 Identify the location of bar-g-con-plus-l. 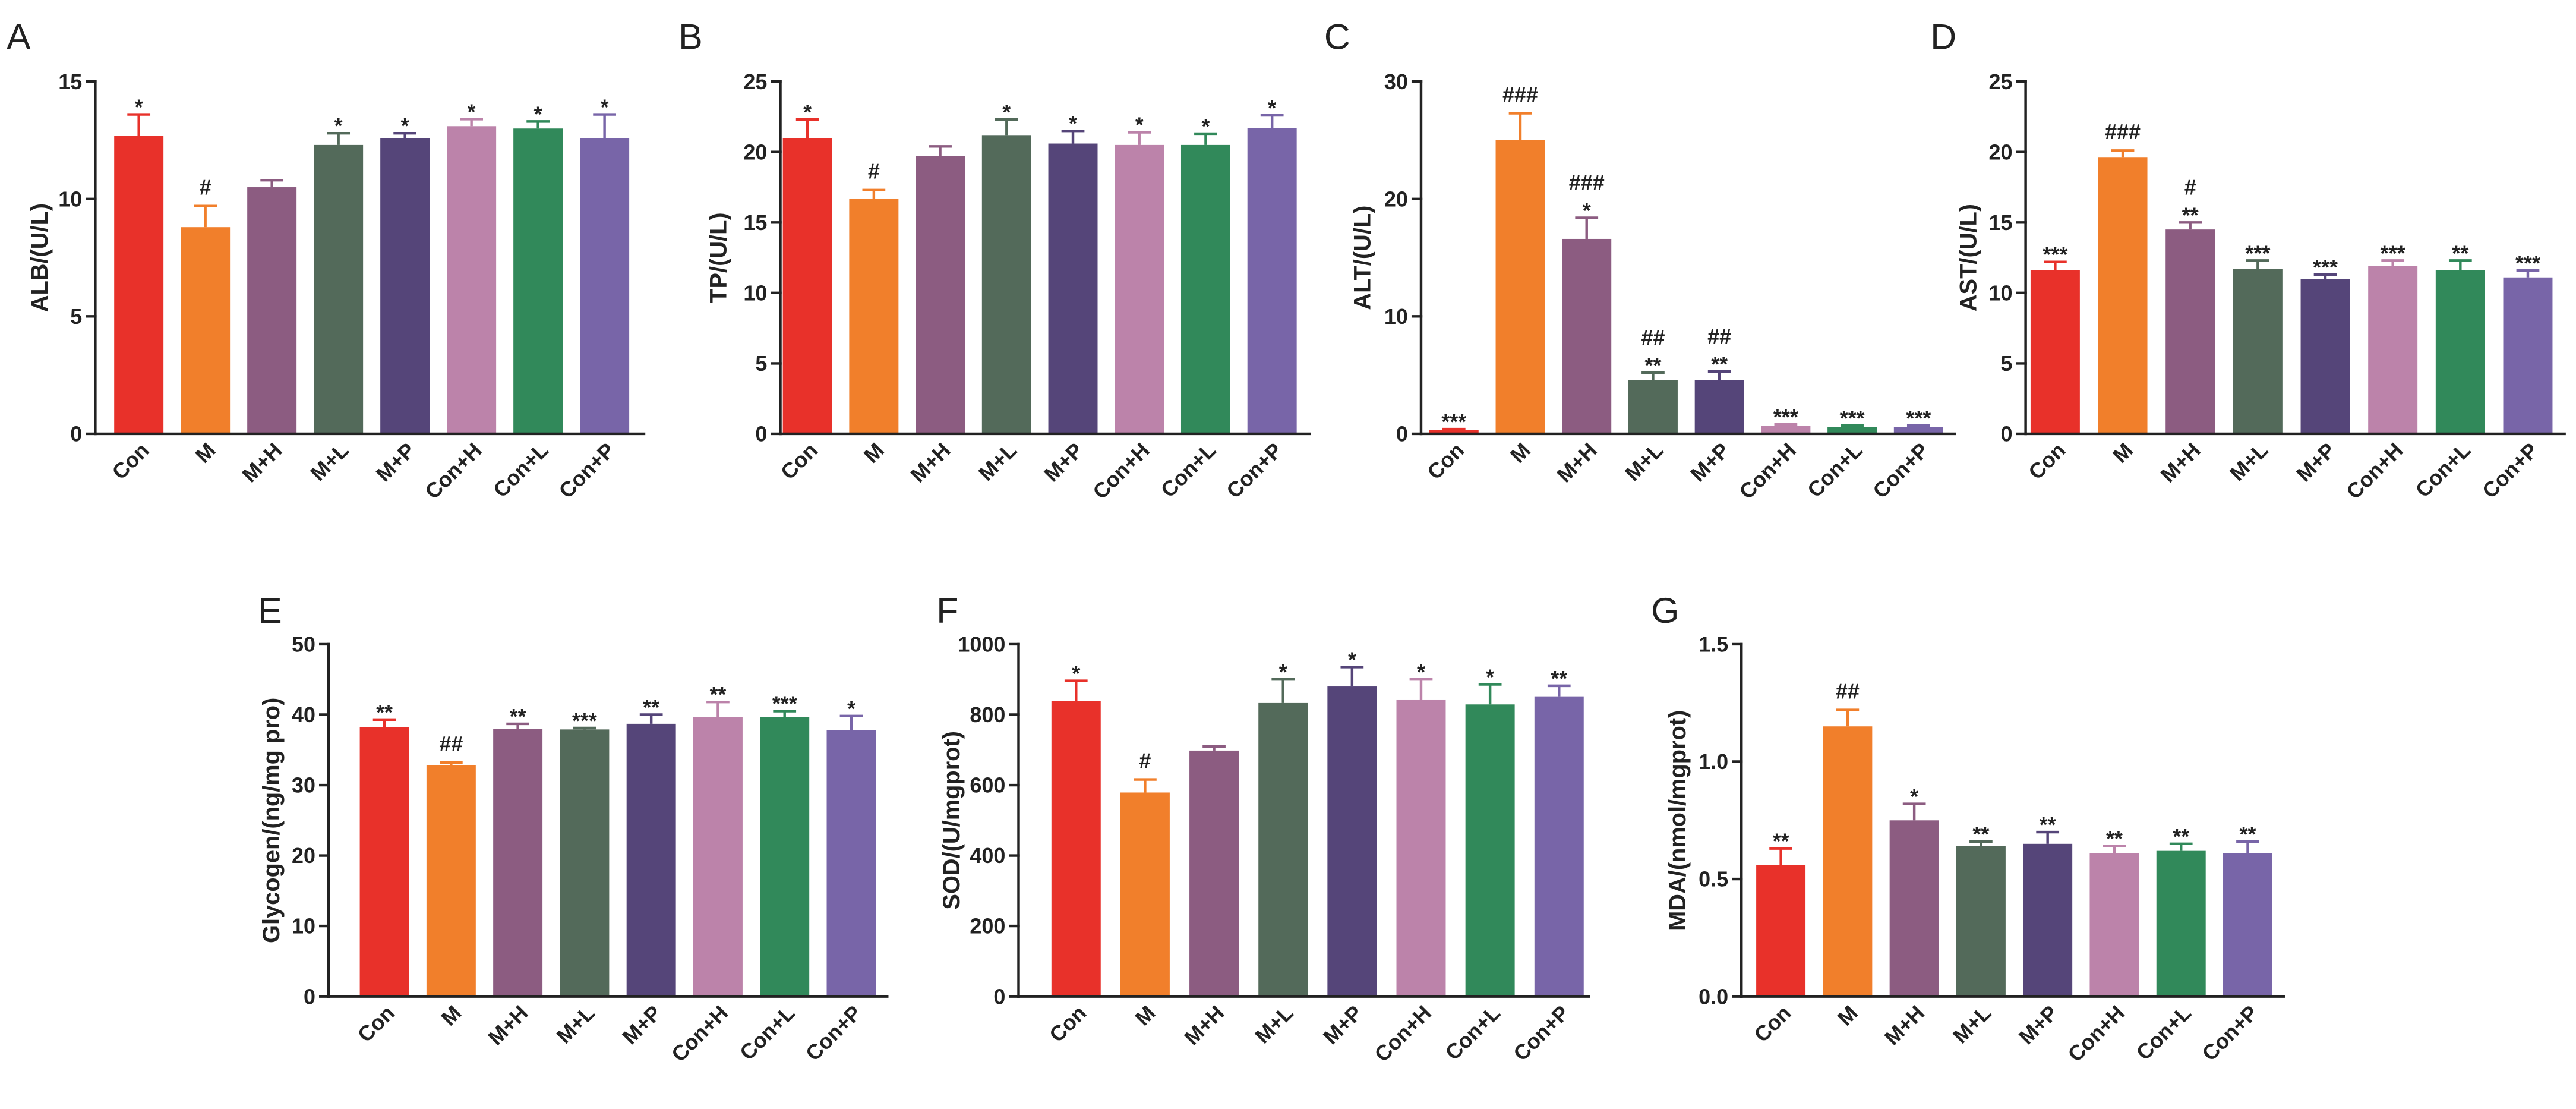
(2181, 923).